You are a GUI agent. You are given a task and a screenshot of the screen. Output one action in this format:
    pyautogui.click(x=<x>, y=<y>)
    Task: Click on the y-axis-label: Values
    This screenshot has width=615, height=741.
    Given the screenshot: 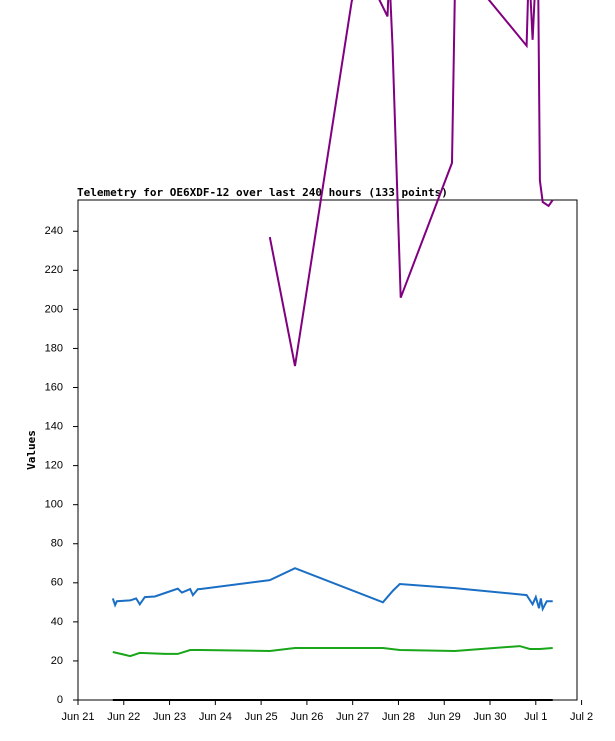 What is the action you would take?
    pyautogui.click(x=31, y=450)
    